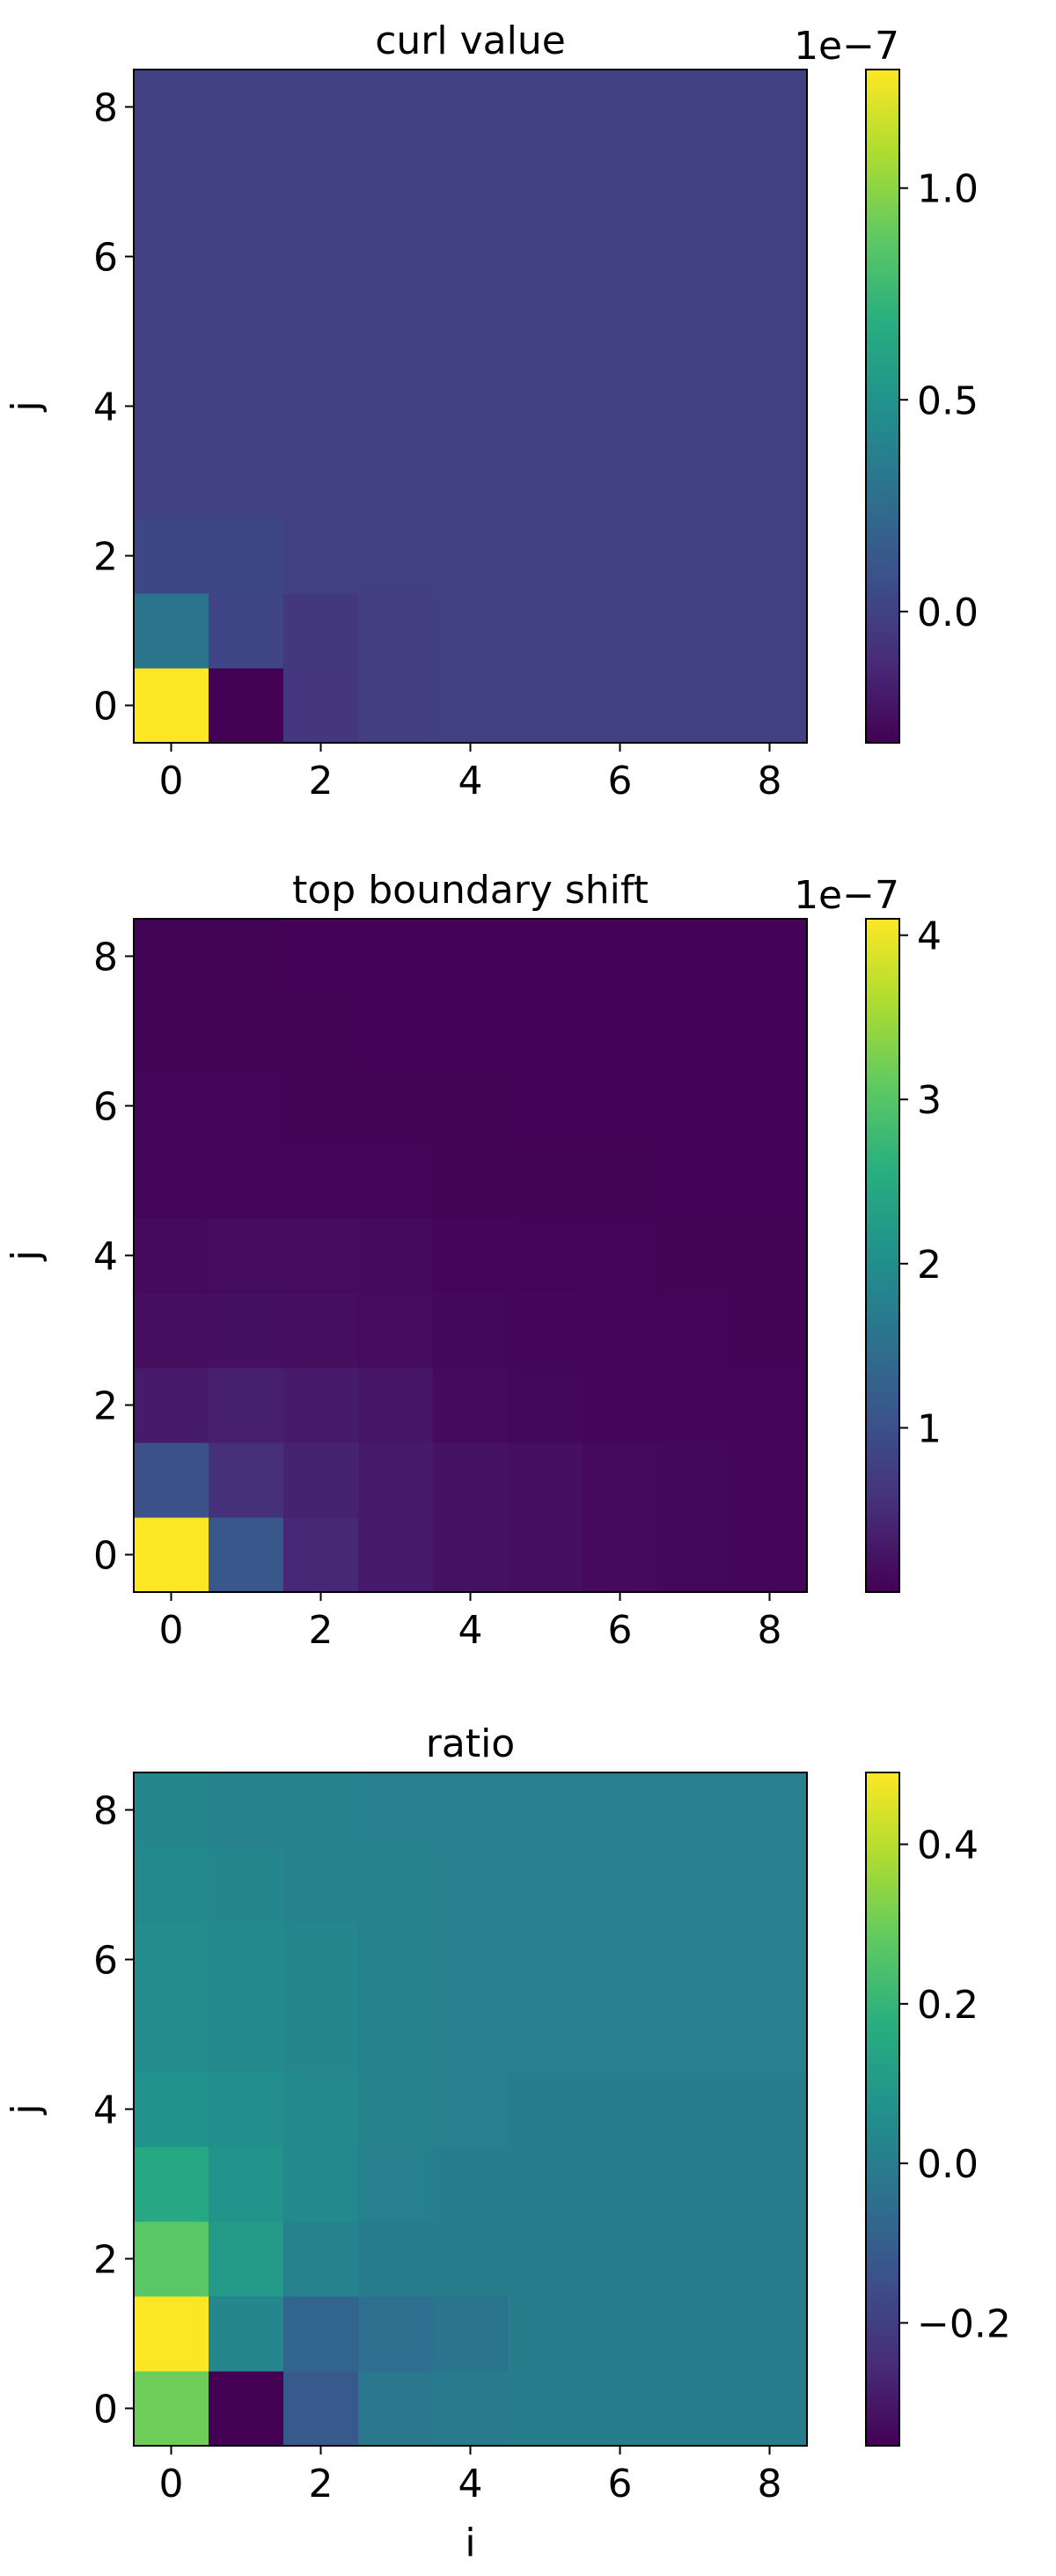  Describe the element at coordinates (105, 707) in the screenshot. I see `y-tick-label: 0` at that location.